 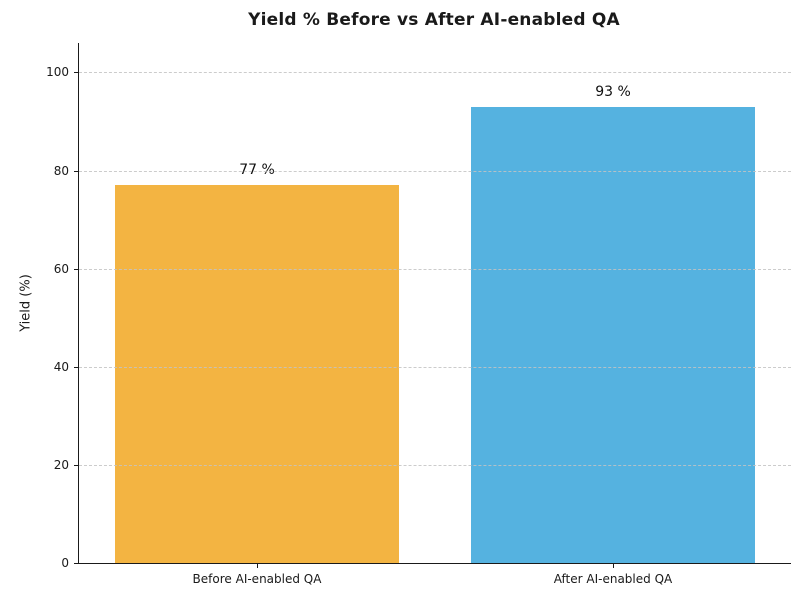 I want to click on y-axis-label: Yield (%), so click(x=26, y=303).